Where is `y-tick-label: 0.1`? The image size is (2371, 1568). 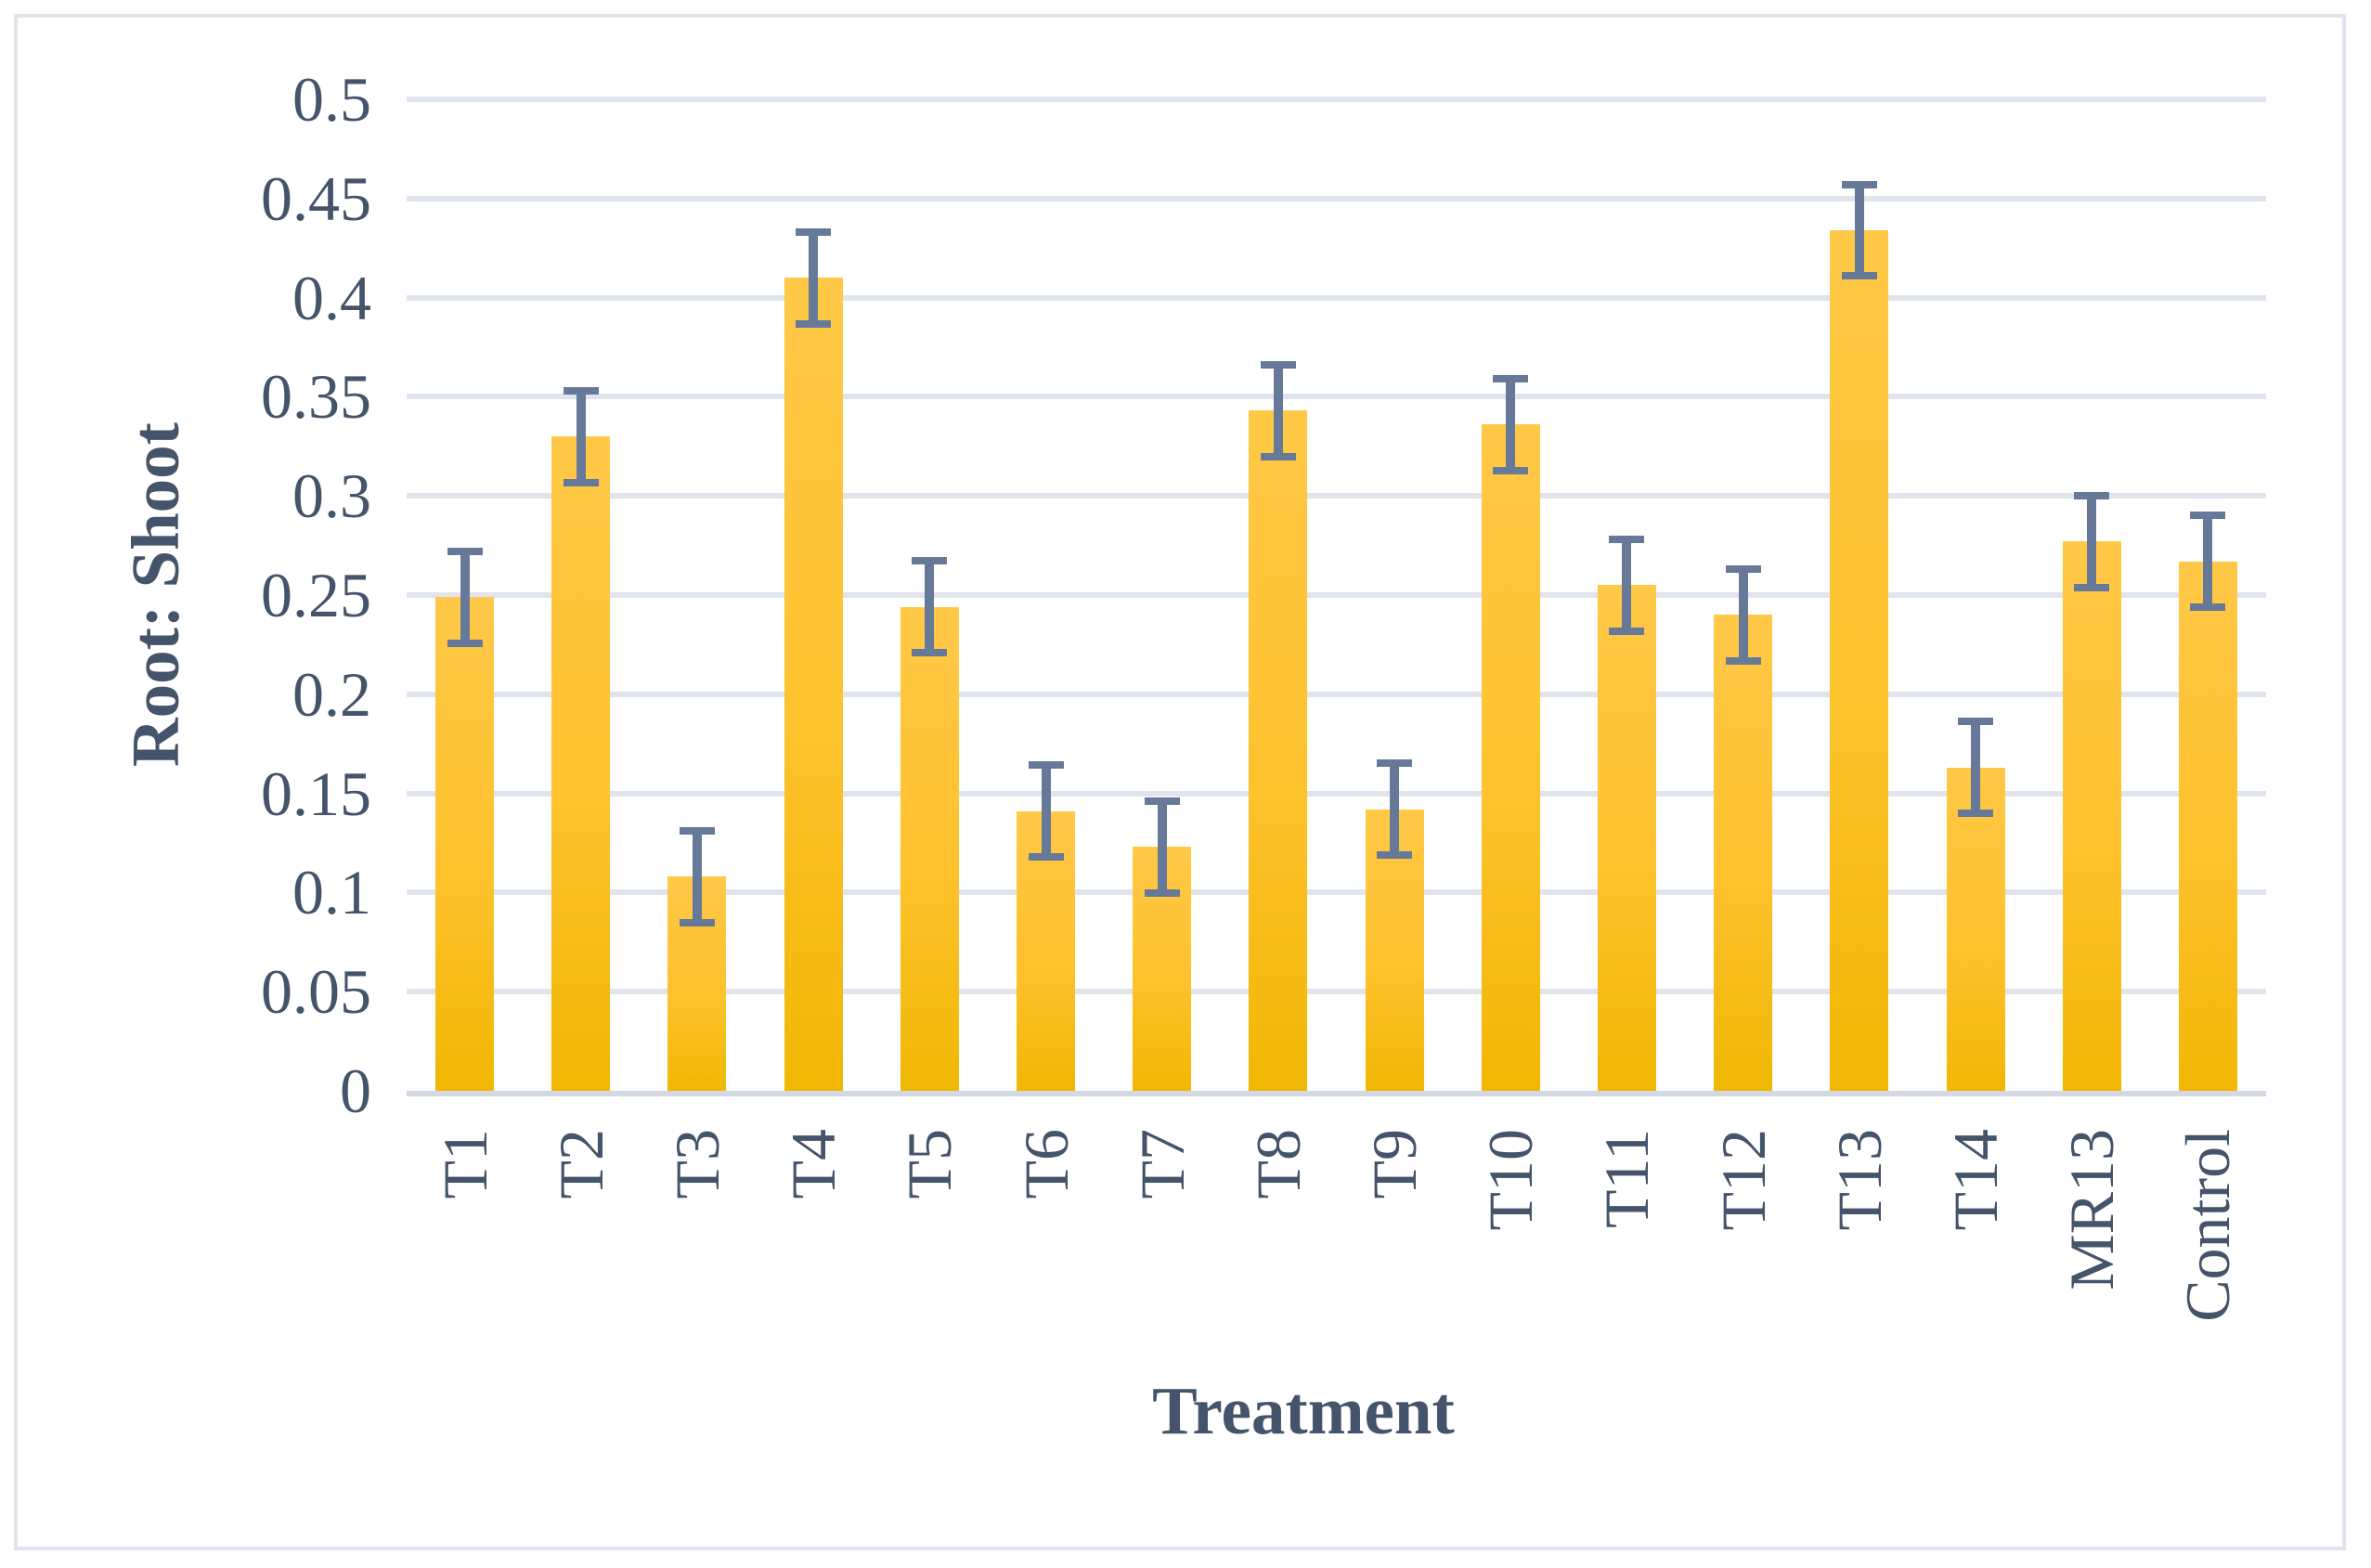 y-tick-label: 0.1 is located at coordinates (331, 892).